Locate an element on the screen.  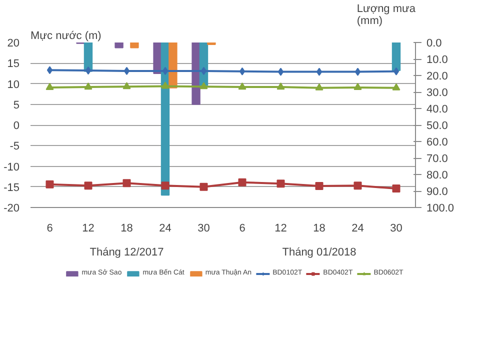
y-tick-label: -20 is located at coordinates (12, 208).